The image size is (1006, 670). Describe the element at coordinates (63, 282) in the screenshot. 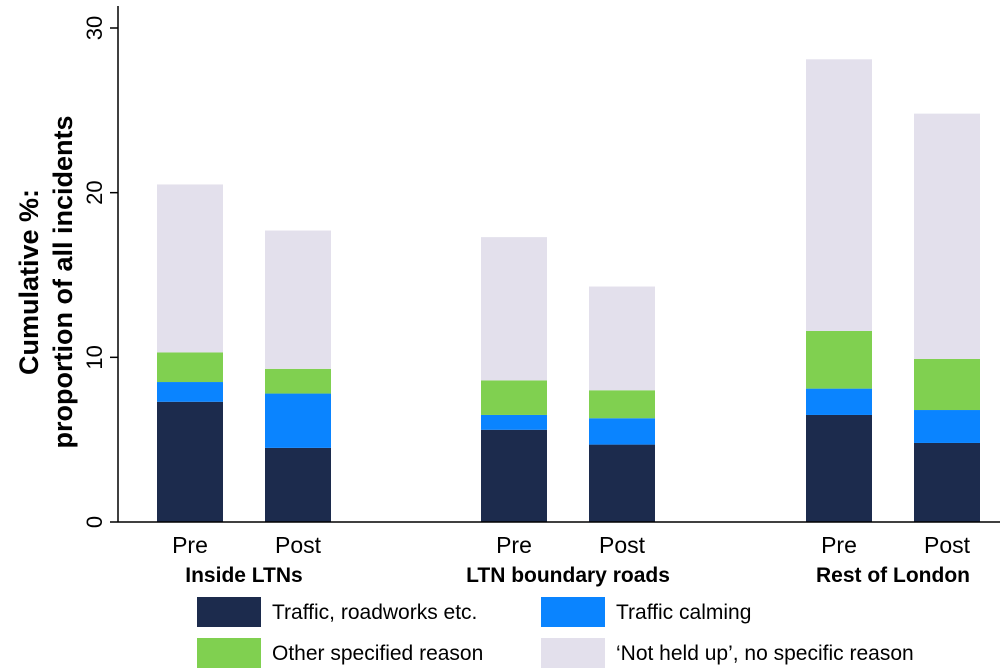

I see `y-axis-title-line-2: proportion of all incidents` at that location.